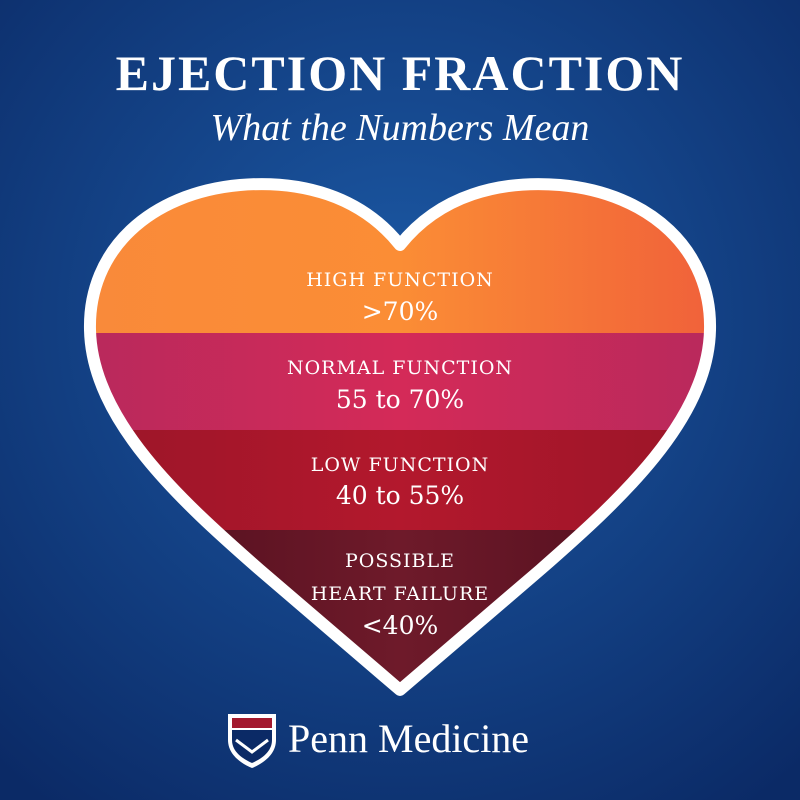 The image size is (800, 800). What do you see at coordinates (408, 738) in the screenshot?
I see `logo-text: Penn Medicine` at bounding box center [408, 738].